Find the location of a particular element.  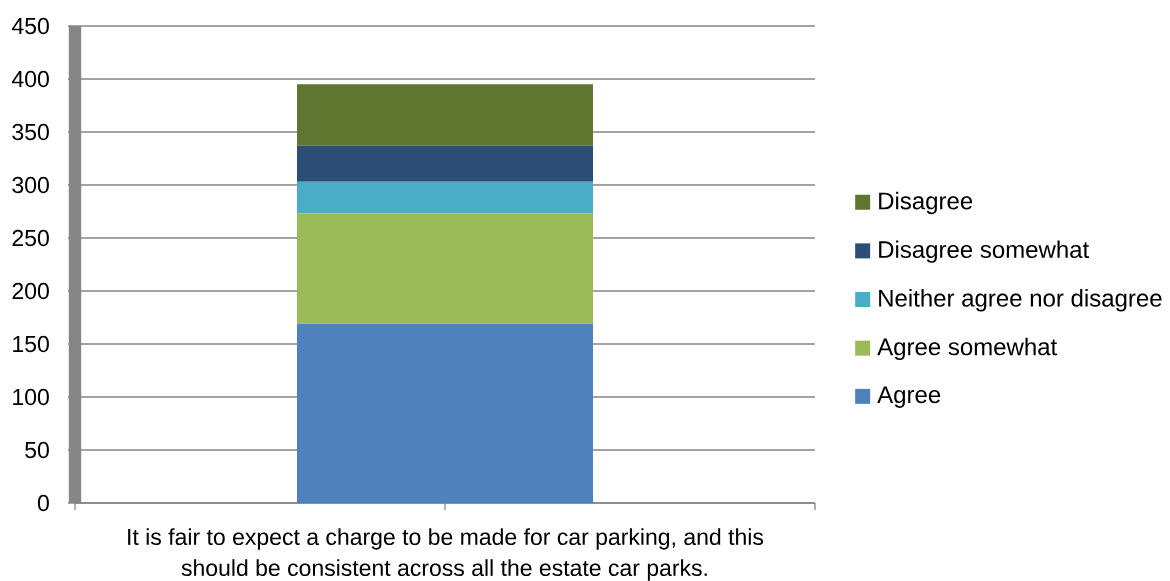

y-tick-label: 350 is located at coordinates (30, 132).